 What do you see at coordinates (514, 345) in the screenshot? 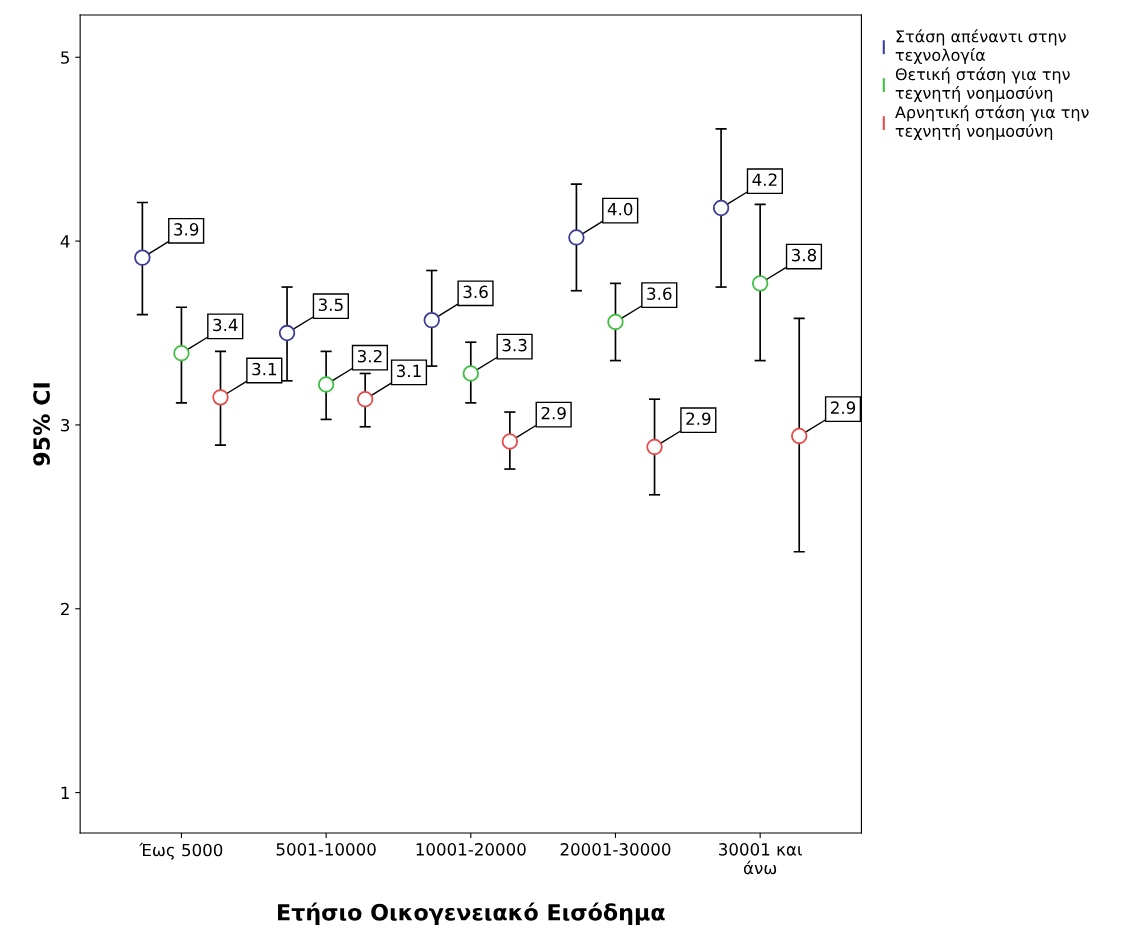
I see `data-label: 3.3` at bounding box center [514, 345].